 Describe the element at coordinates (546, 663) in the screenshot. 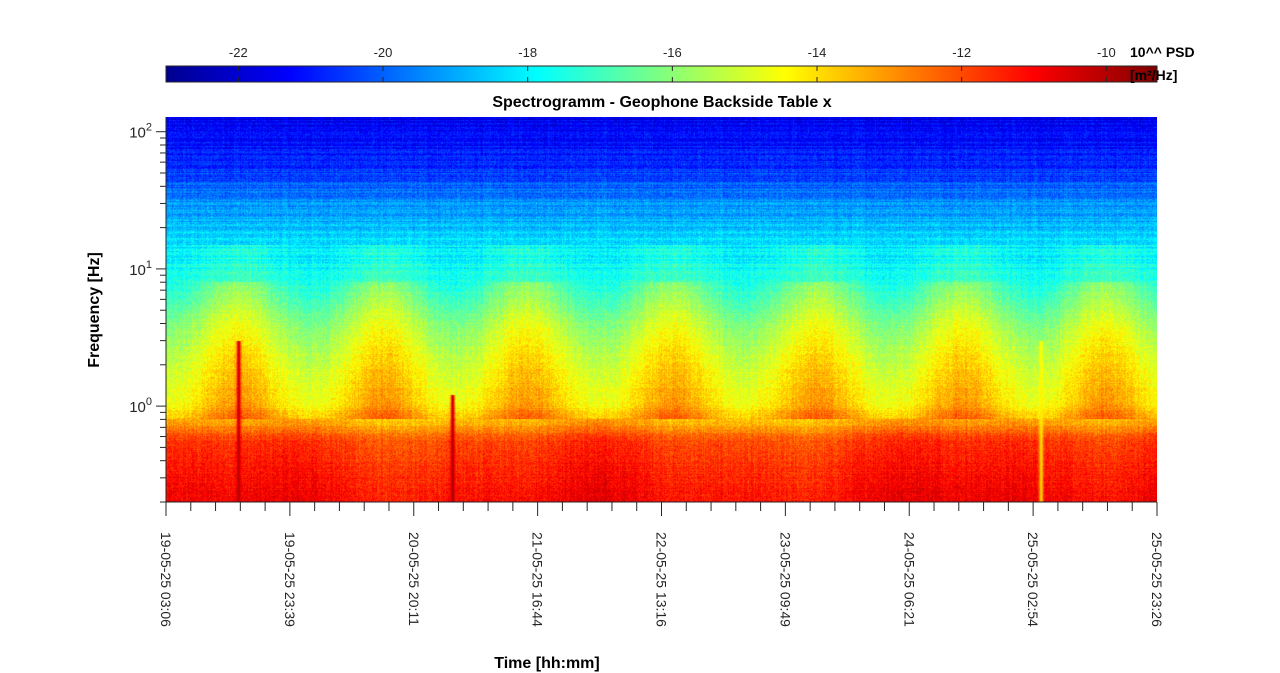

I see `x-axis-label: Time [hh:mm]` at that location.